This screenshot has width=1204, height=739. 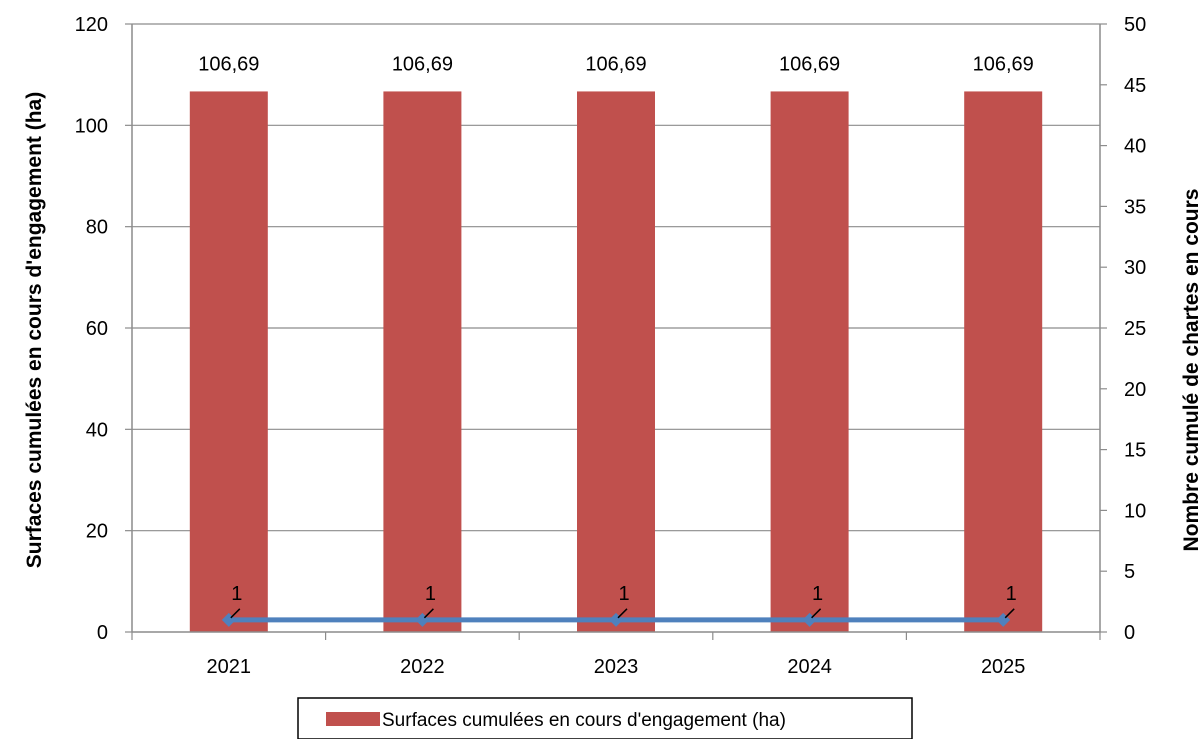 What do you see at coordinates (616, 655) in the screenshot?
I see `x-axis-ticks: 2021 2022 2023 2024 2025` at bounding box center [616, 655].